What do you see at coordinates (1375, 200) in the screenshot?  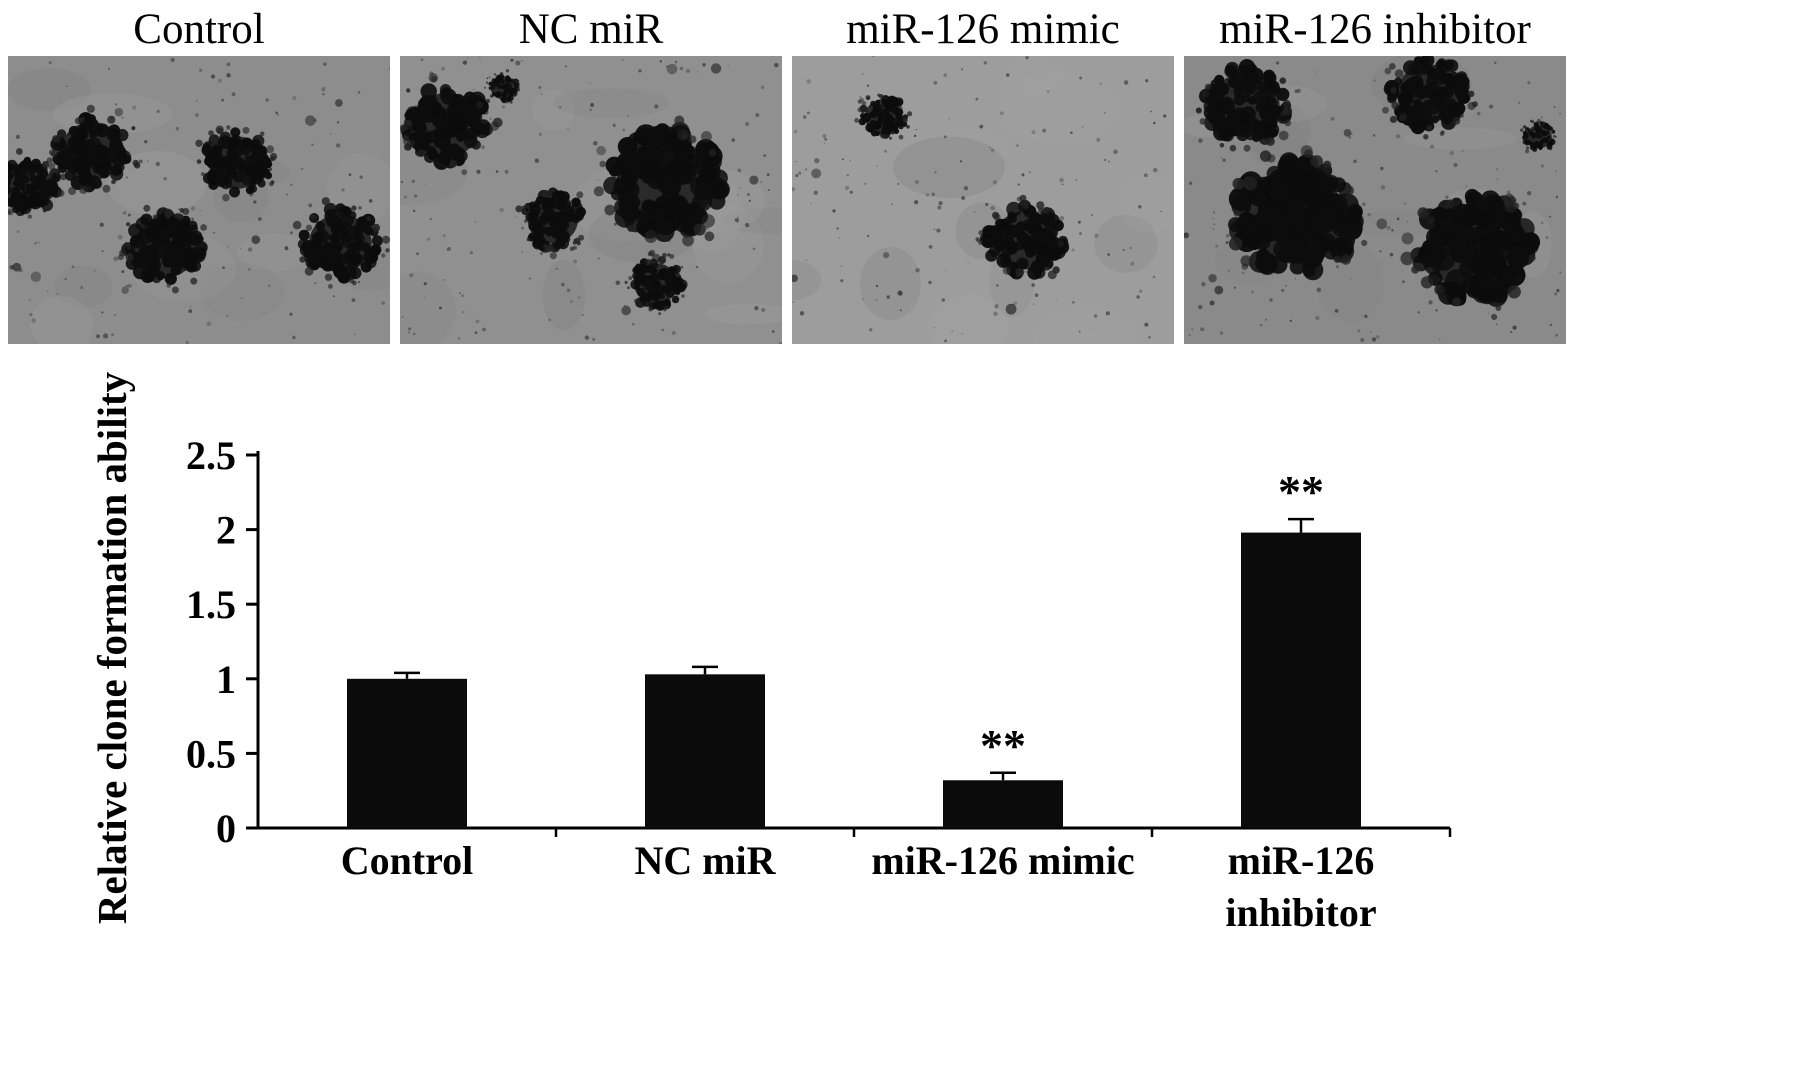 I see `micrograph-image-inhibitor` at bounding box center [1375, 200].